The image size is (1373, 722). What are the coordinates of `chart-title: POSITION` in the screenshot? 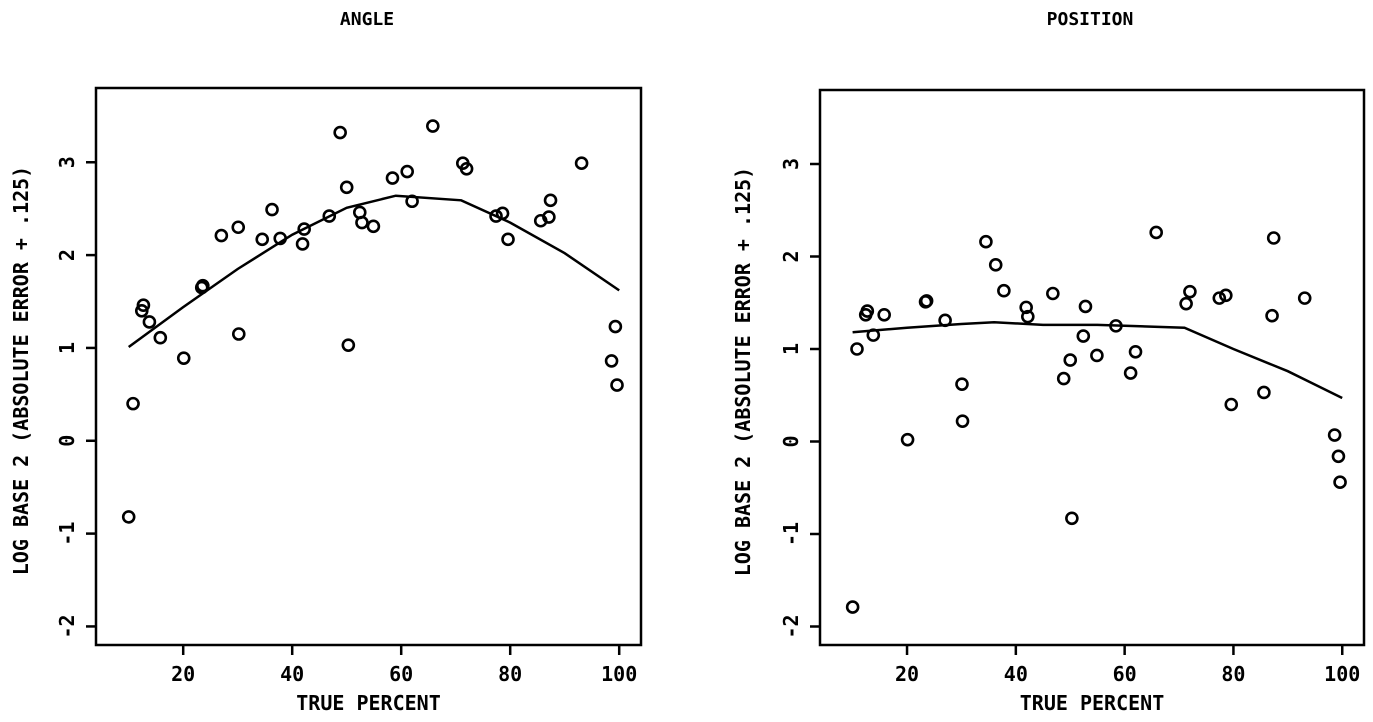 It's located at (1090, 19).